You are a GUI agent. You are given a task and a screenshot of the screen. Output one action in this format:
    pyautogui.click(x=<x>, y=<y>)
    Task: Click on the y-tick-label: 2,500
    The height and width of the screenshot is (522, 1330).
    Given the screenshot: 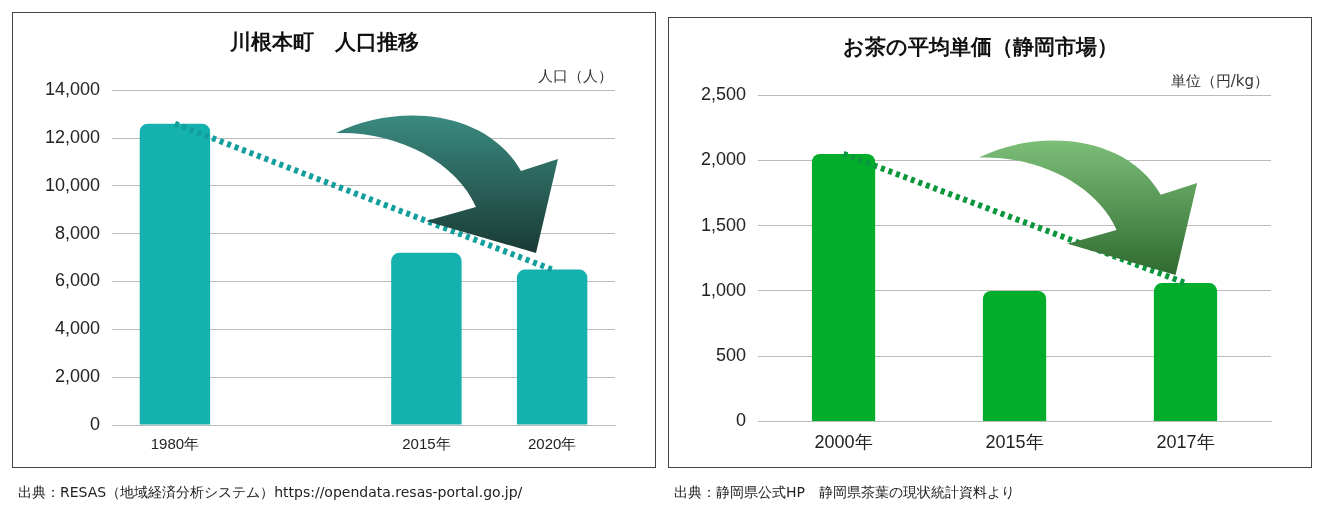 What is the action you would take?
    pyautogui.click(x=724, y=94)
    